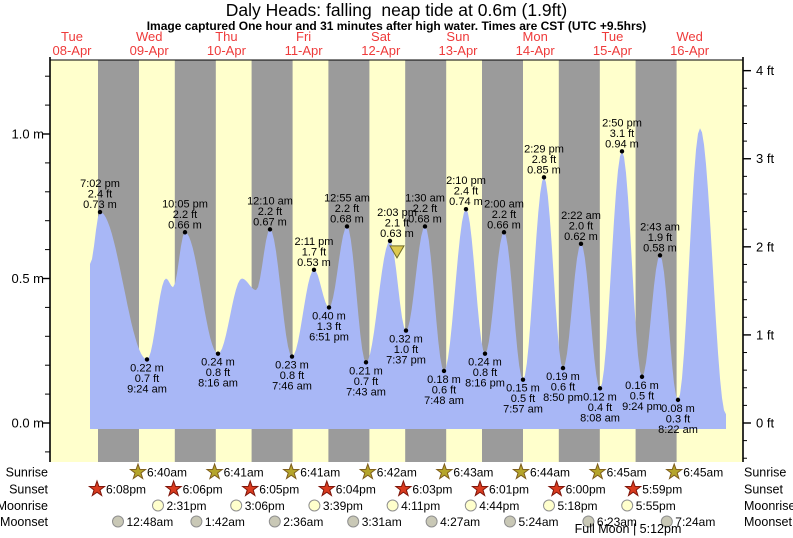  What do you see at coordinates (150, 522) in the screenshot?
I see `moonset-time: 12:48am` at bounding box center [150, 522].